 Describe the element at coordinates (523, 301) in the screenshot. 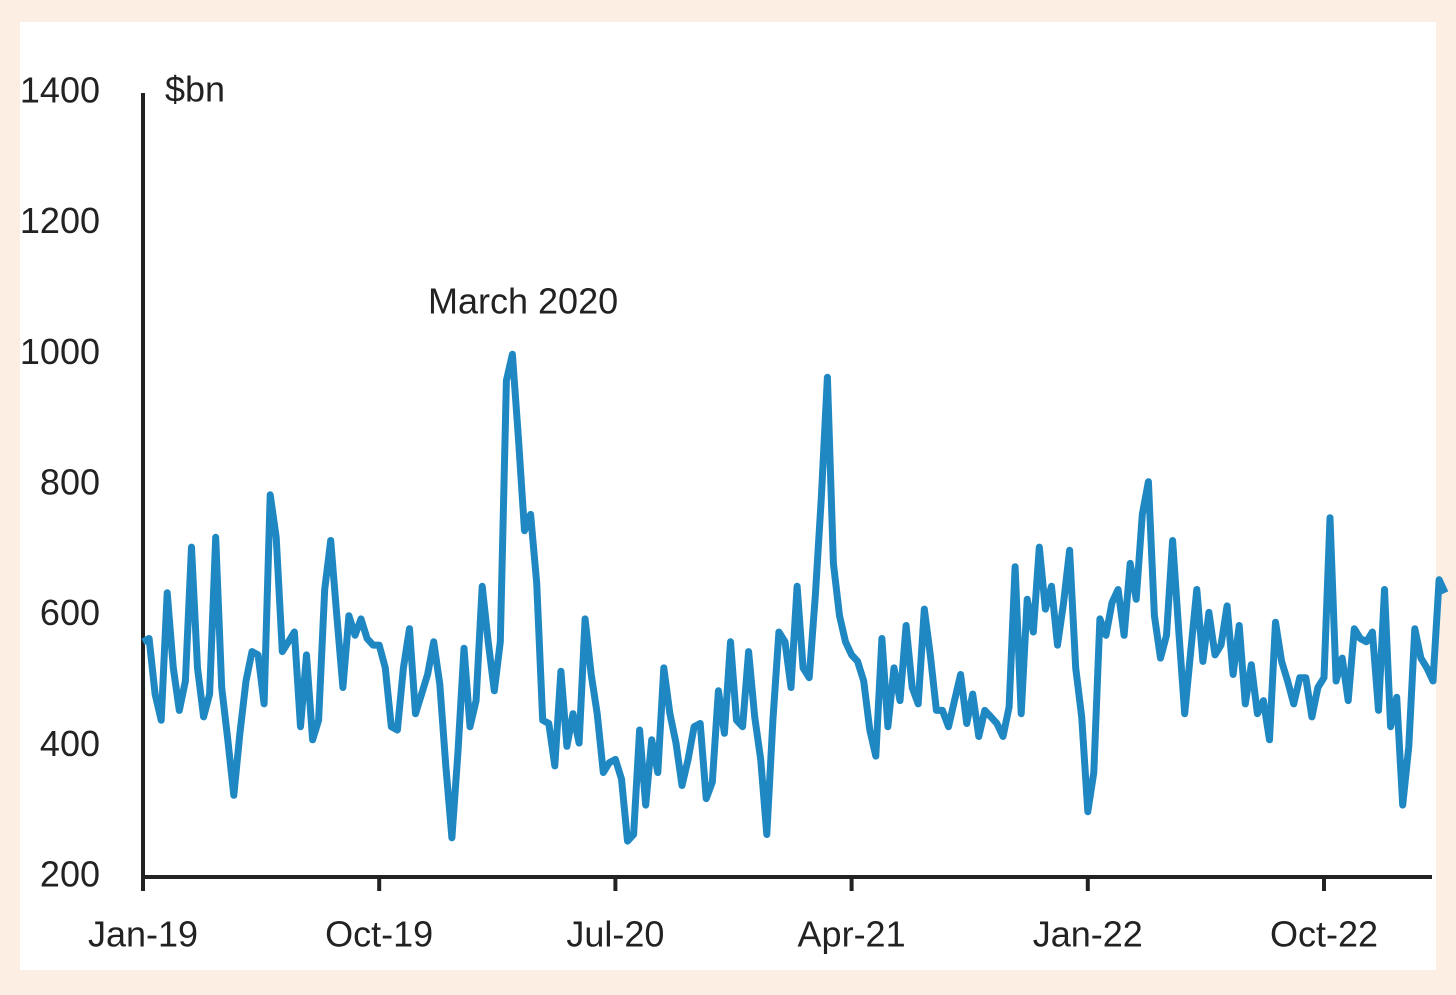

I see `annotation: March 2020` at that location.